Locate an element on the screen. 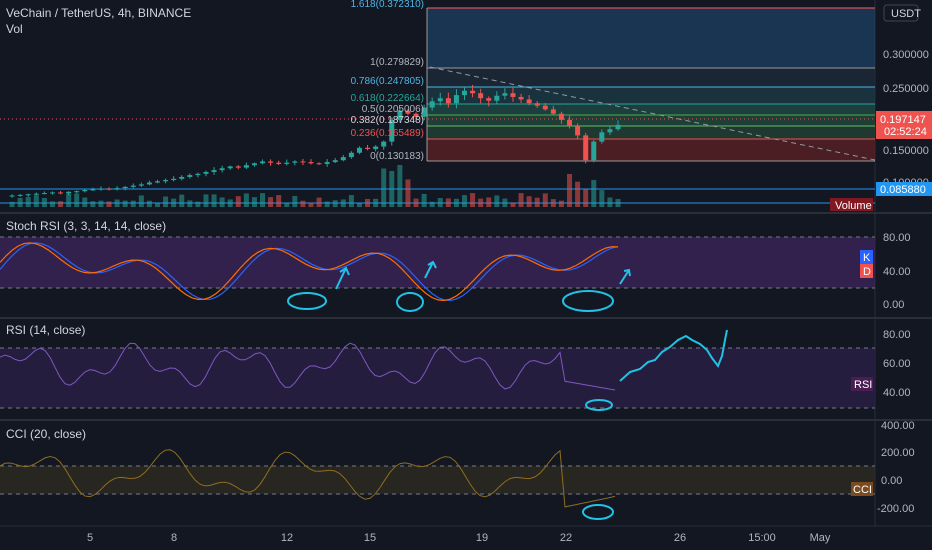 The width and height of the screenshot is (932, 550). usdt-badge is located at coordinates (901, 13).